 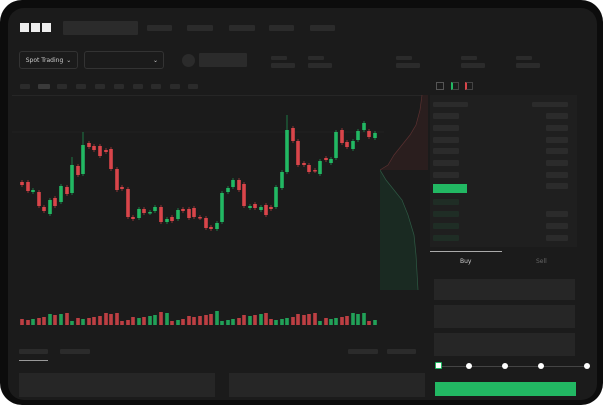 What do you see at coordinates (541, 261) in the screenshot?
I see `tab-sell: Sell` at bounding box center [541, 261].